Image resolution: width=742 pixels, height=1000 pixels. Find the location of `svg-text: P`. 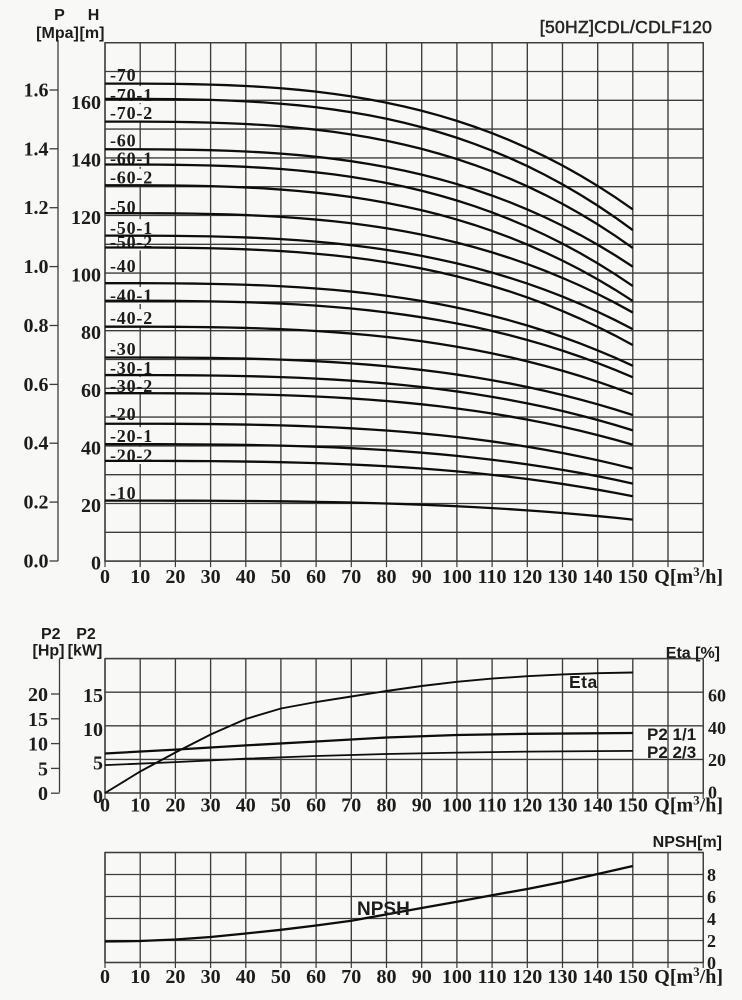

svg-text: P is located at coordinates (59, 15).